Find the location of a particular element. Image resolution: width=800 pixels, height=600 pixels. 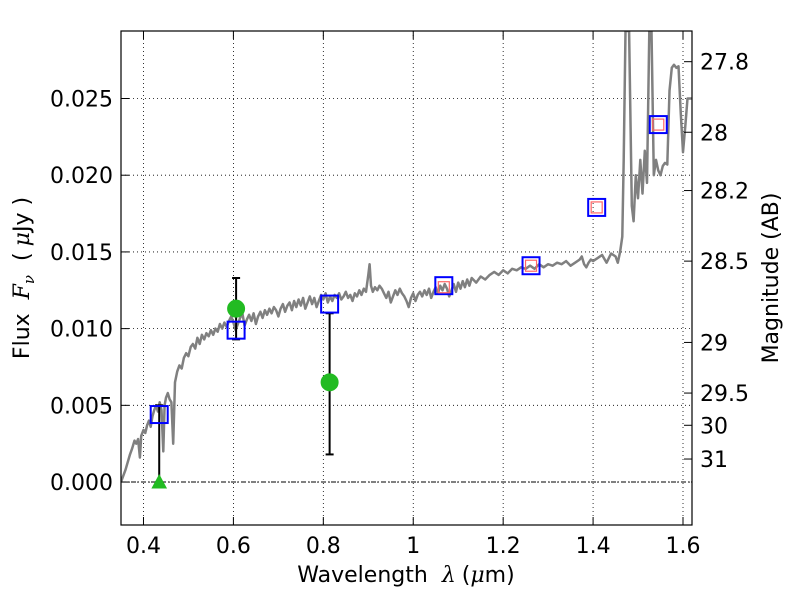

x-axis-unit-rest: m) is located at coordinates (500, 575).